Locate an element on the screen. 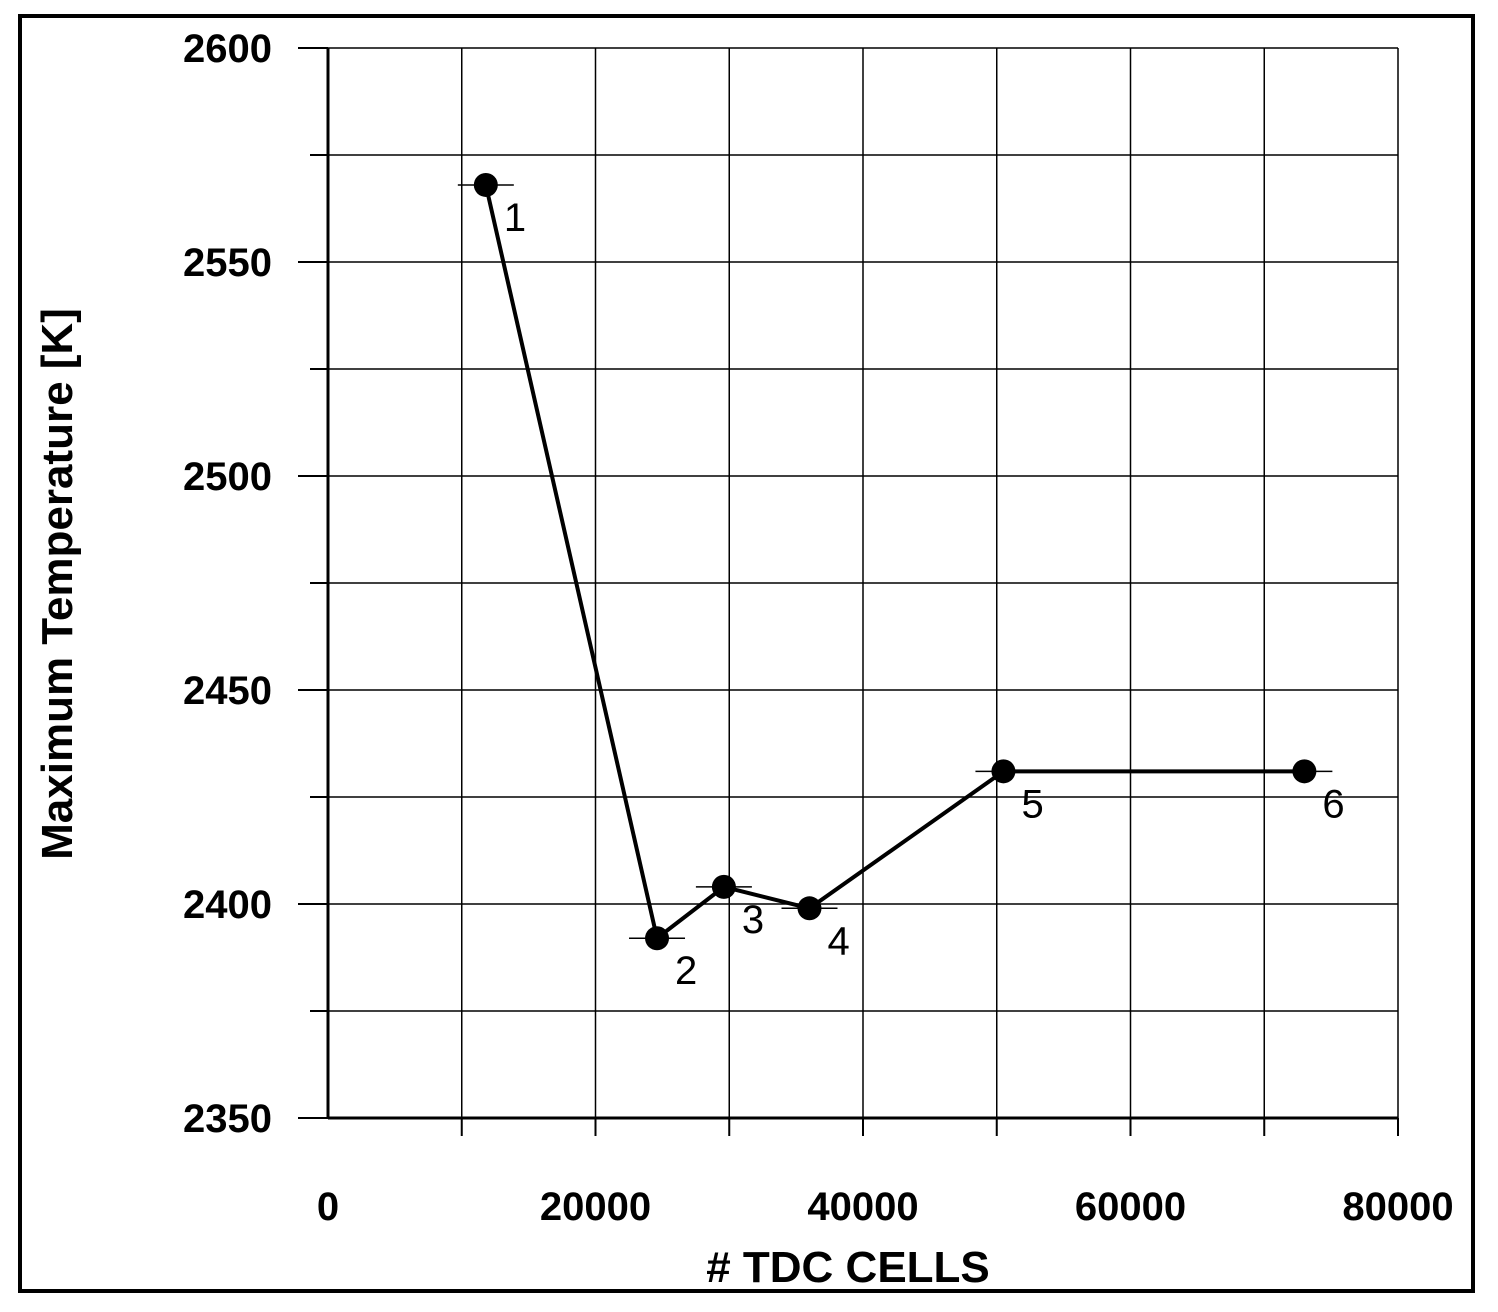 This screenshot has width=1498, height=1312. x-tick-label: 40000 is located at coordinates (862, 1207).